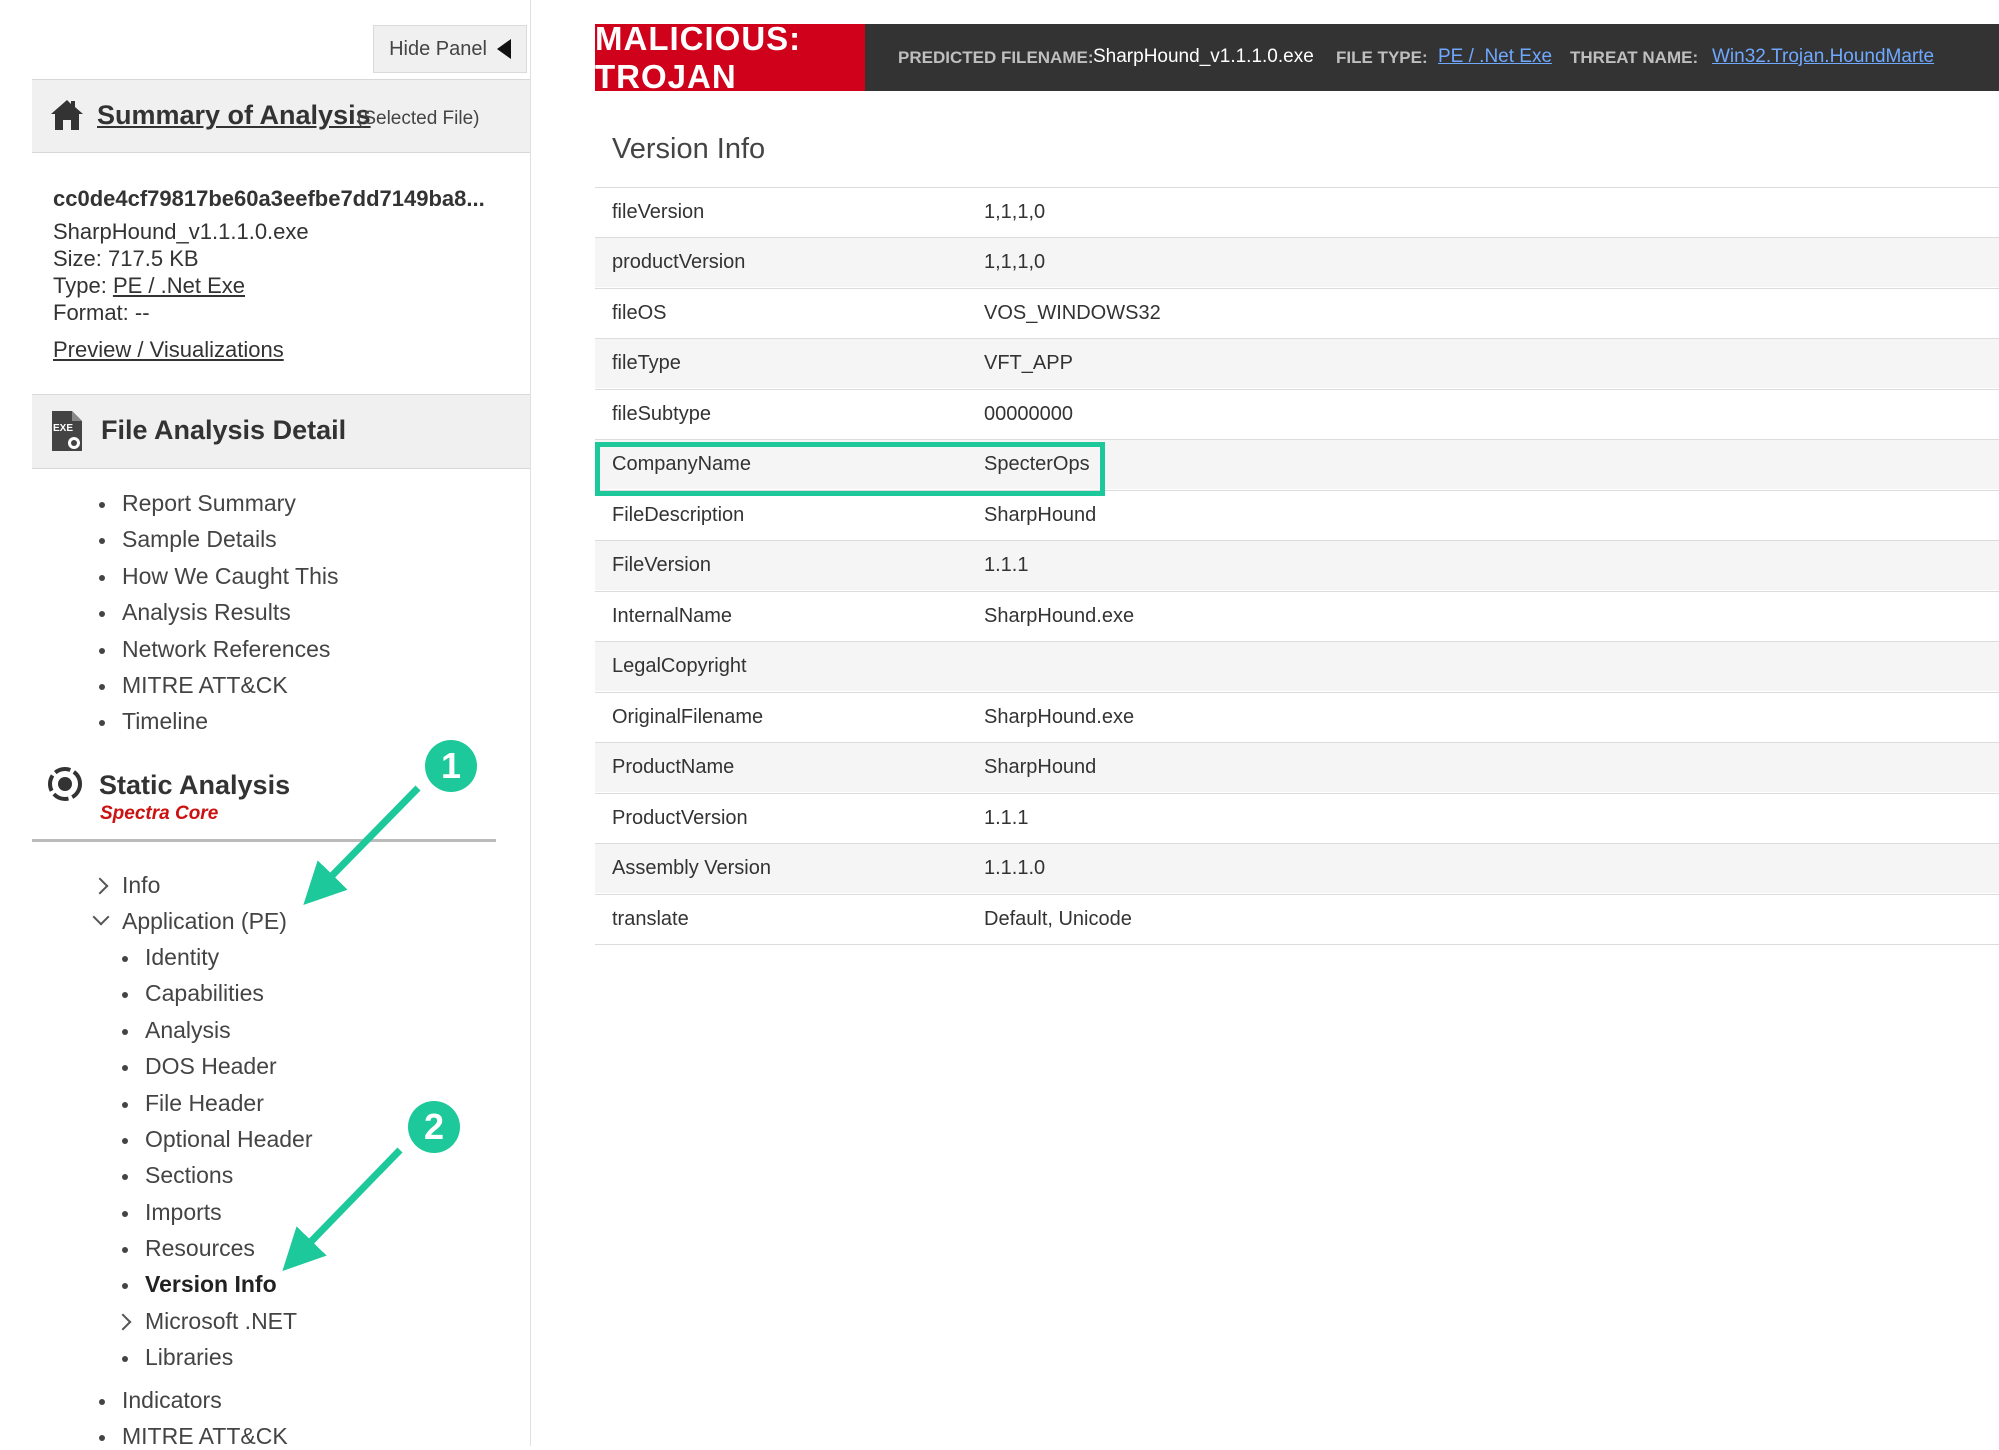 The height and width of the screenshot is (1450, 1999). I want to click on nav-microsoft-dotnet: Microsoft .NET, so click(240, 1323).